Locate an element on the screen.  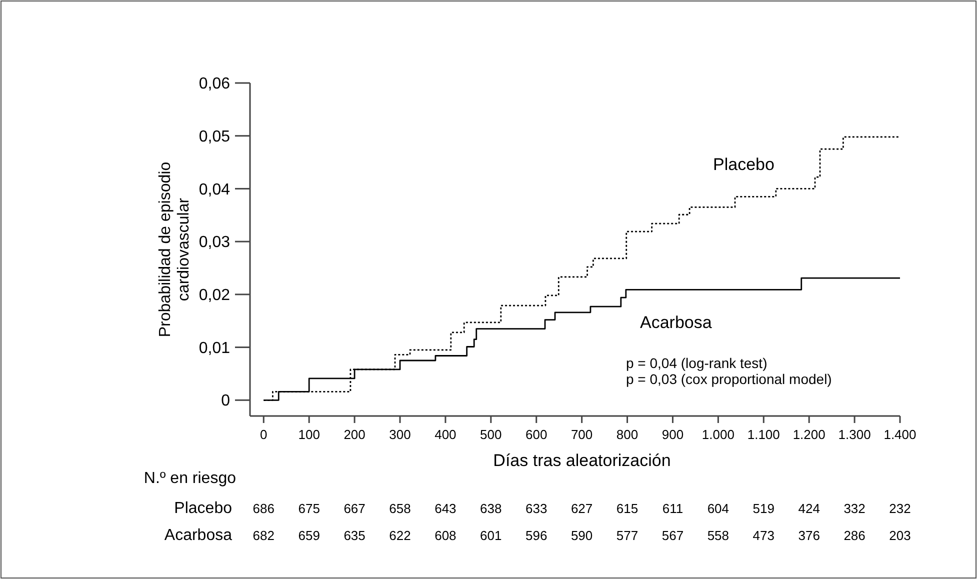
y-tick-label: 0,01 is located at coordinates (214, 348).